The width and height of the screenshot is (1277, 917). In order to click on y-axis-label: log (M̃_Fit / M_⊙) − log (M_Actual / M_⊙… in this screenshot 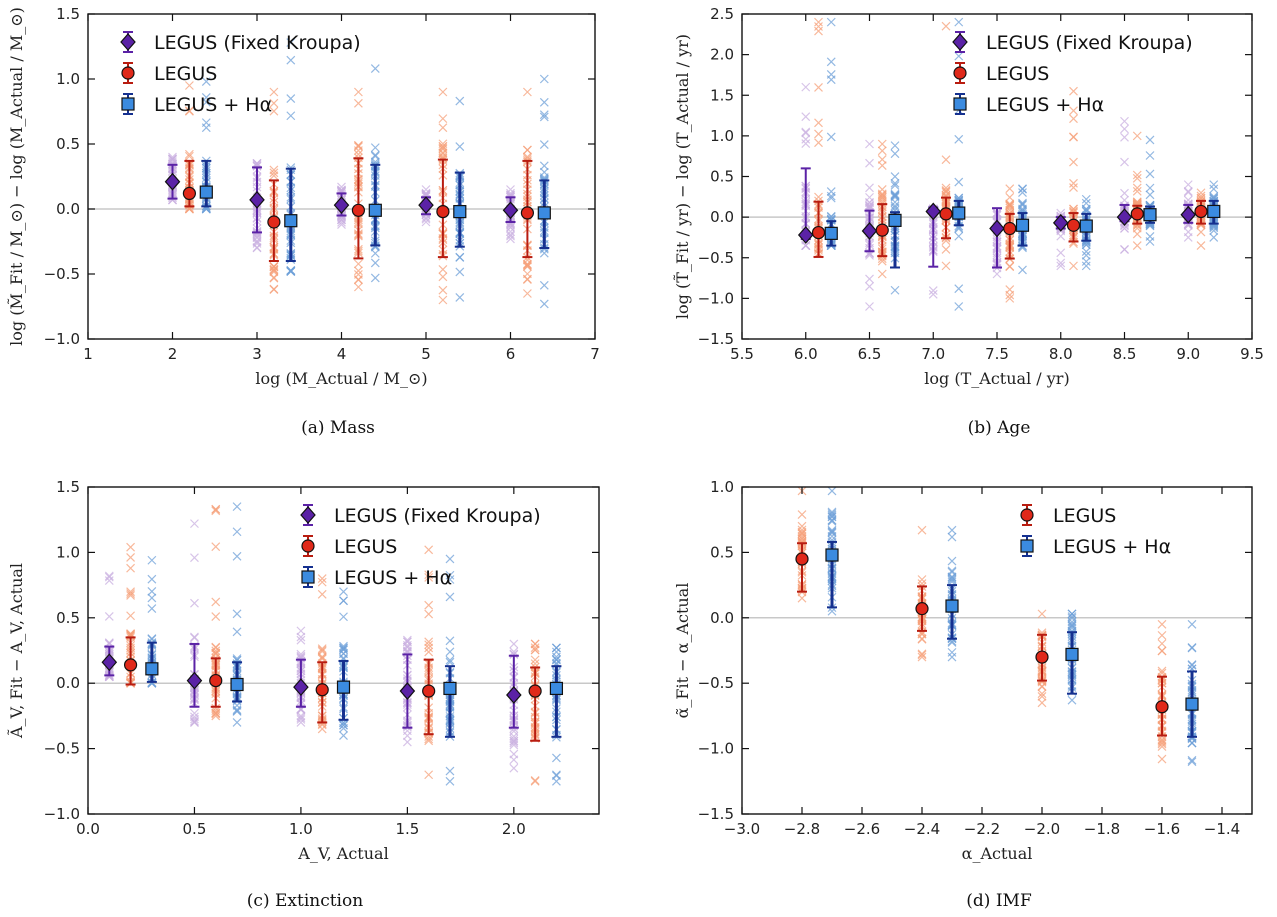, I will do `click(16, 176)`.